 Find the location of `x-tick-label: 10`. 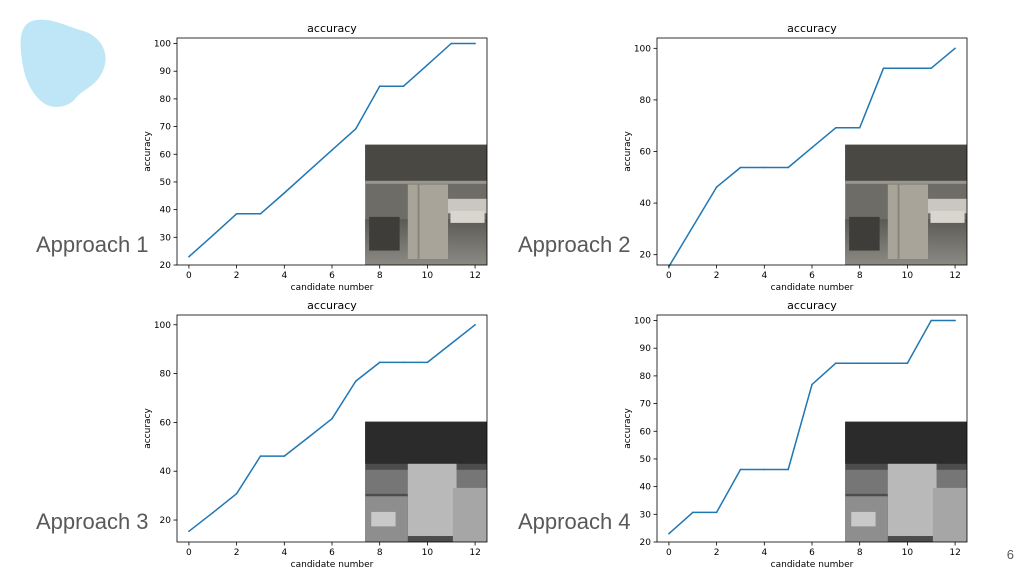

x-tick-label: 10 is located at coordinates (908, 553).